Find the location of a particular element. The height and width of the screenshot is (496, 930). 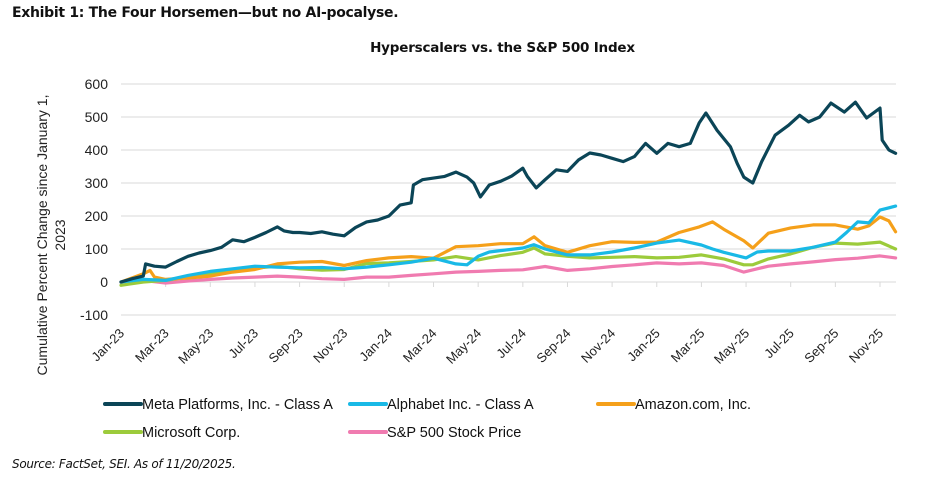

legend-label: Alphabet Inc. - Class A is located at coordinates (460, 405).